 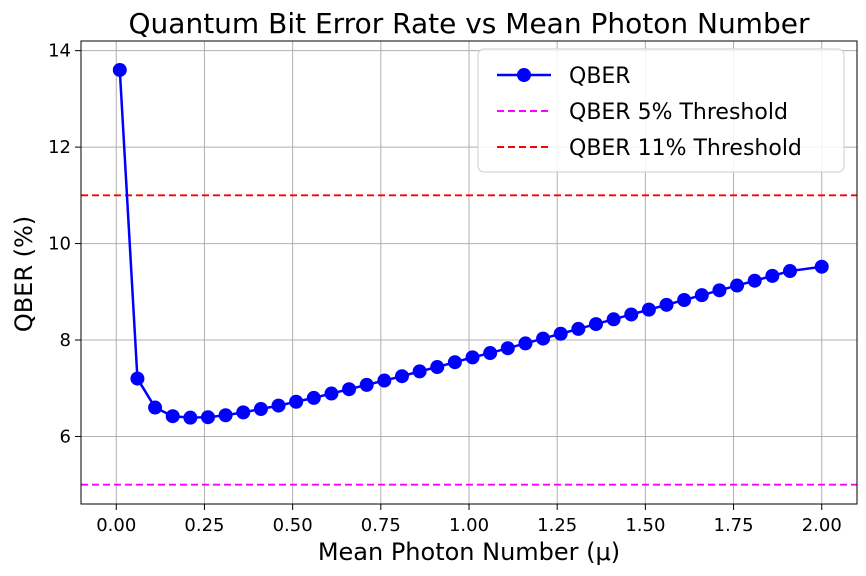 I want to click on y-tick-label: 6, so click(x=65, y=436).